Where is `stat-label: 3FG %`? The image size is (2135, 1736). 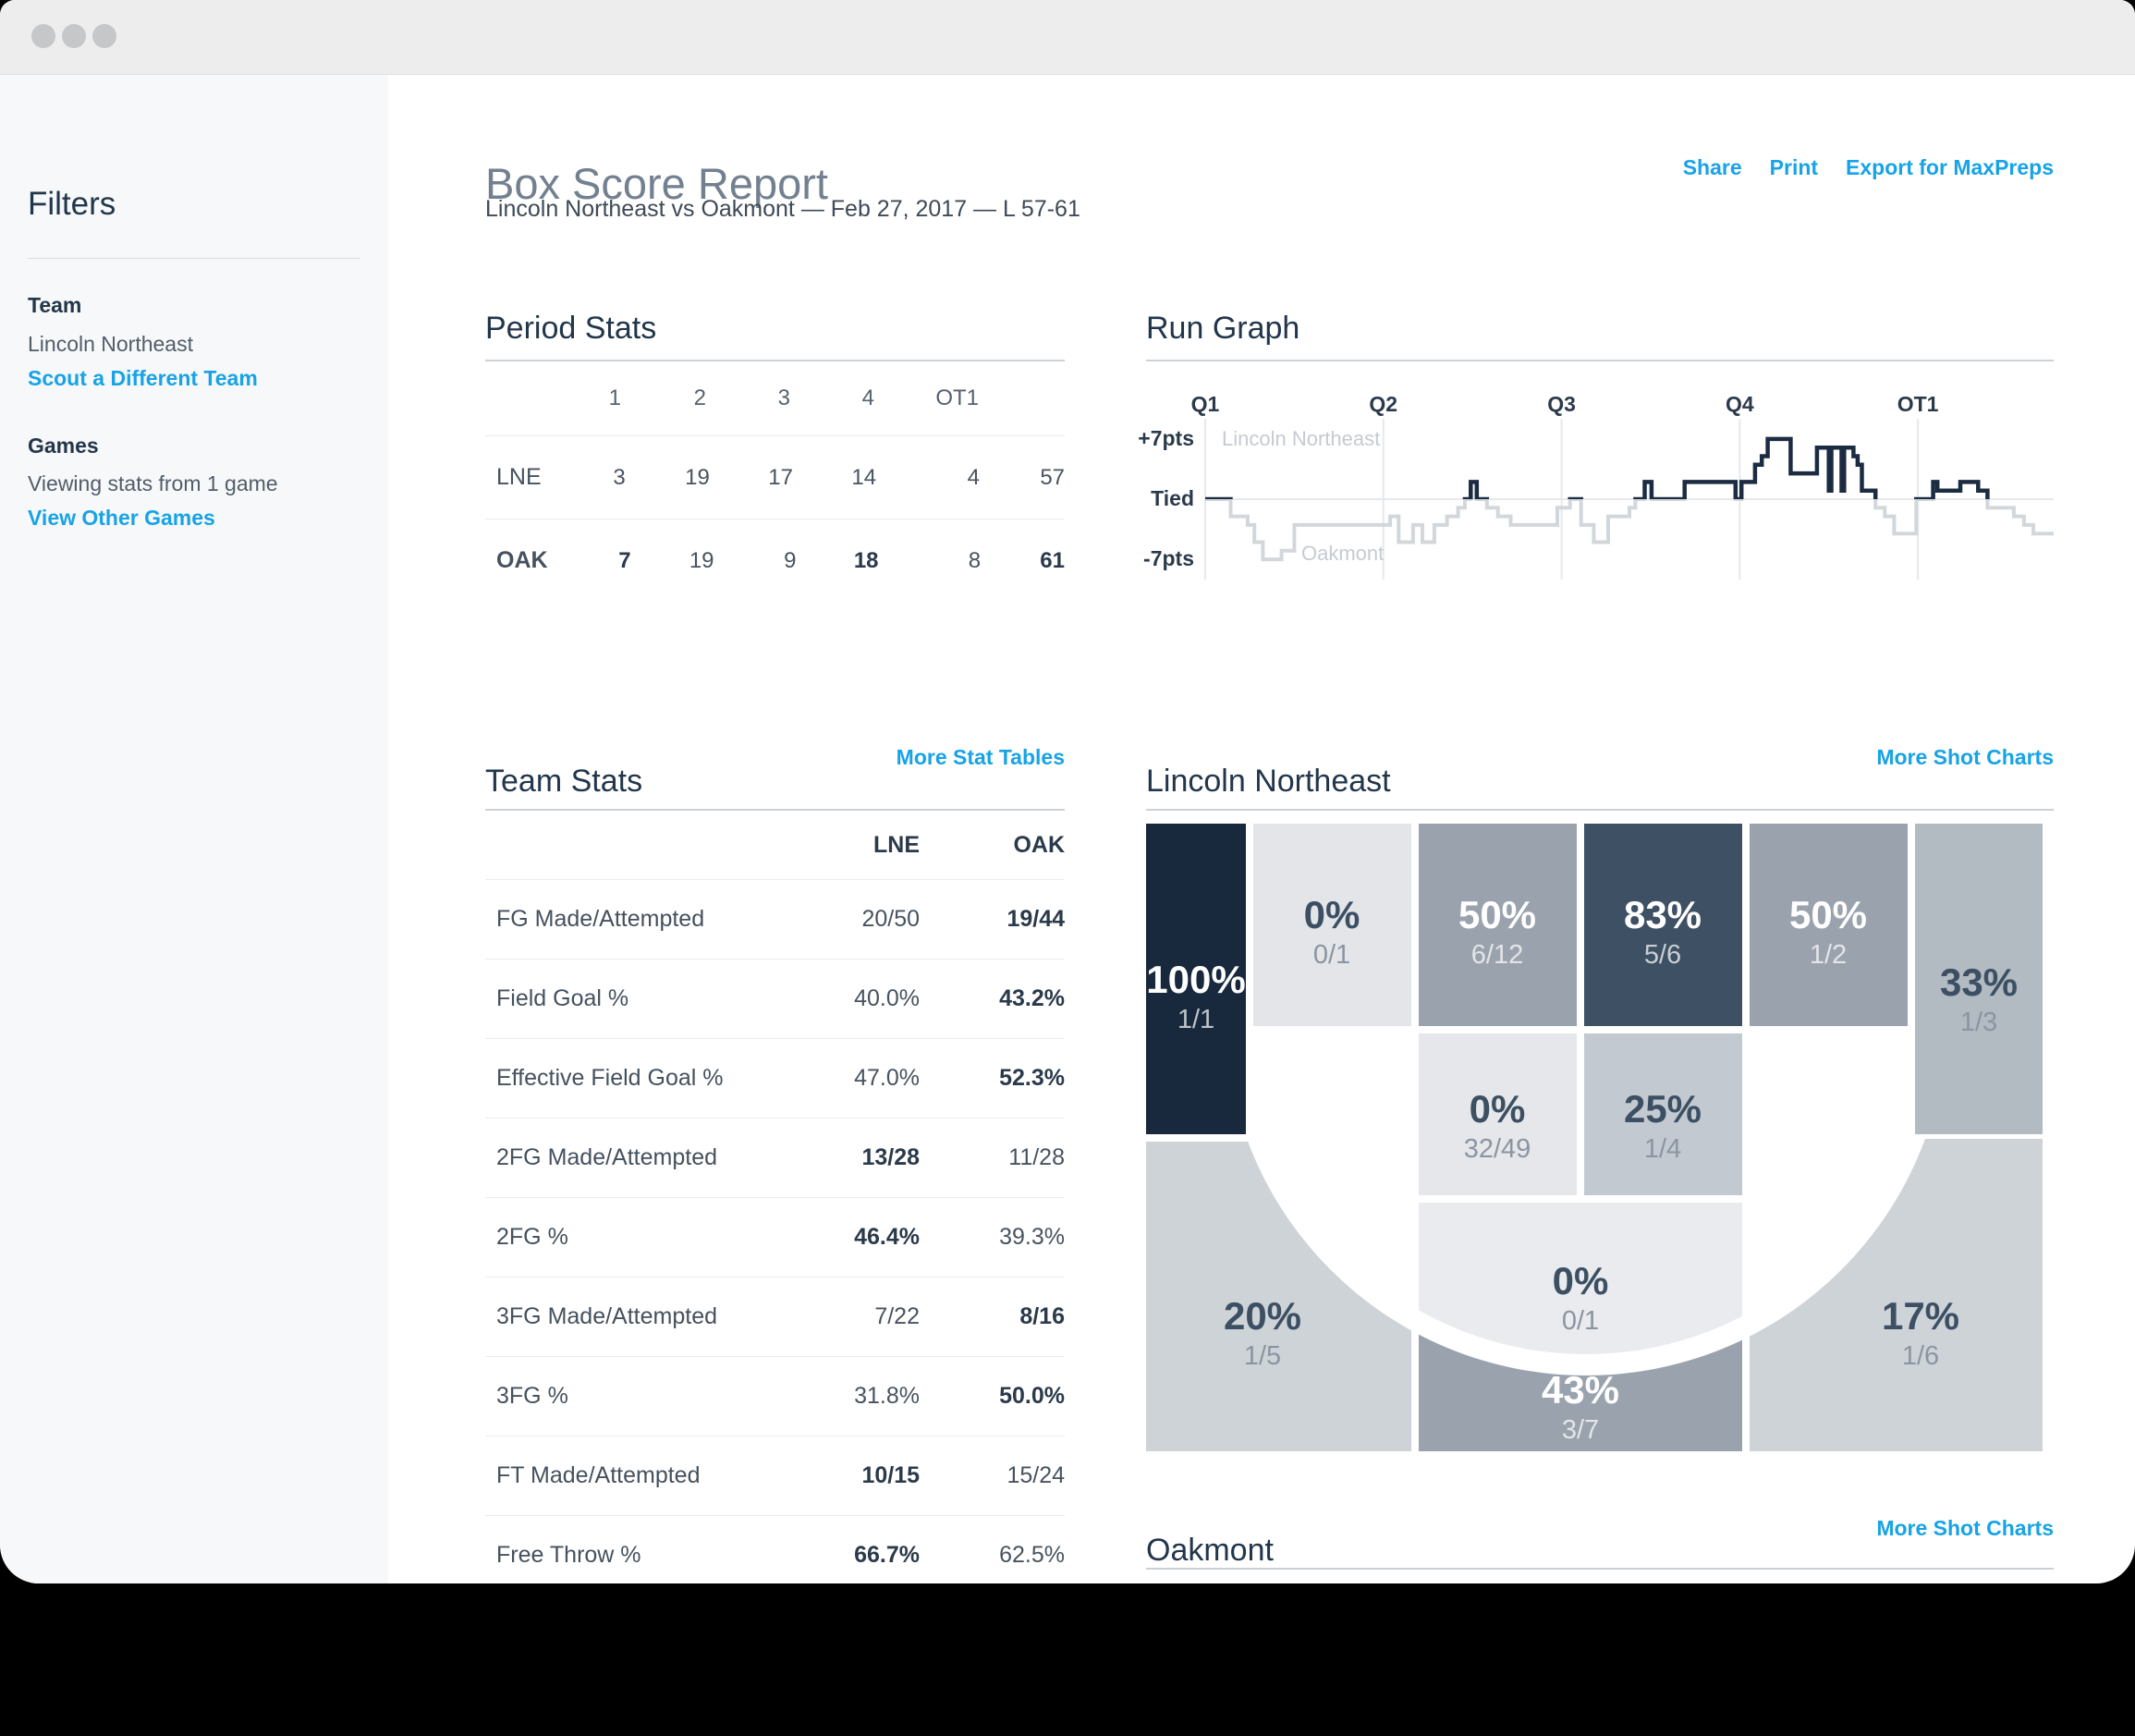 stat-label: 3FG % is located at coordinates (532, 1396).